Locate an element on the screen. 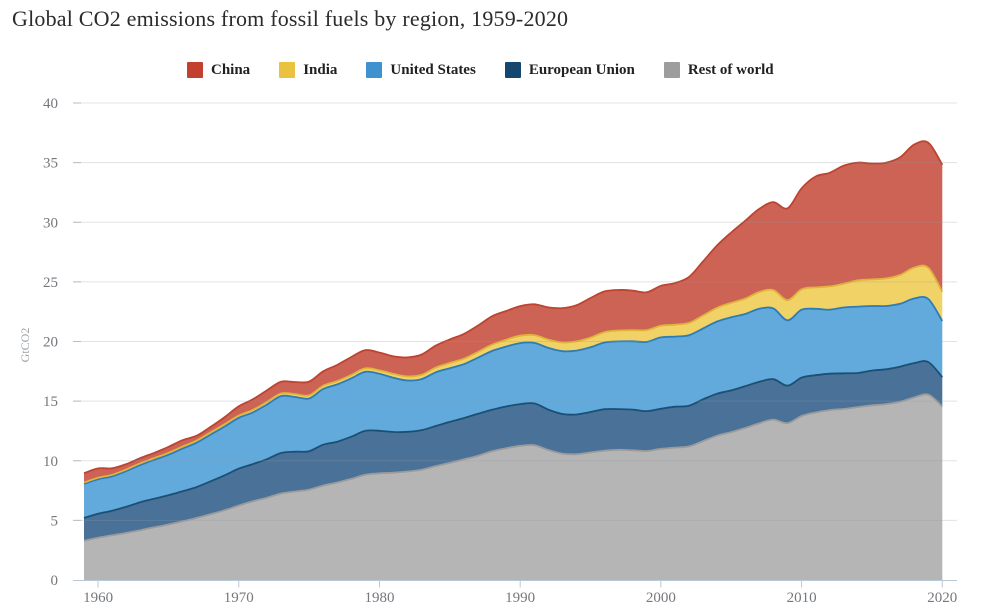 Image resolution: width=984 pixels, height=611 pixels. legend-label-china: China is located at coordinates (231, 69).